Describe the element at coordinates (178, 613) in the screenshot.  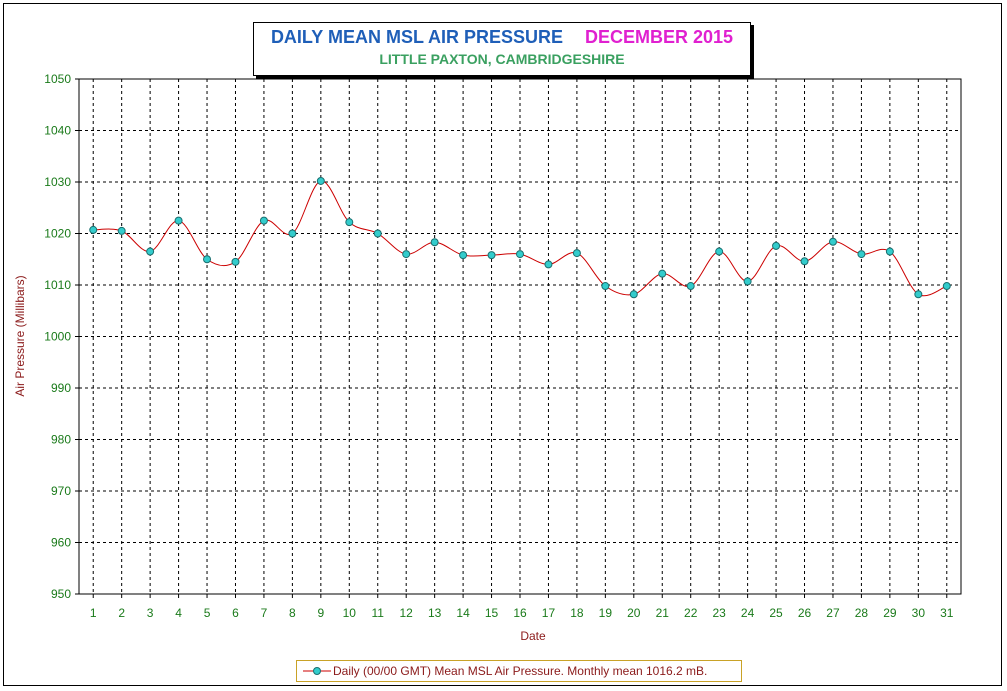
I see `x-tick-label: 4` at that location.